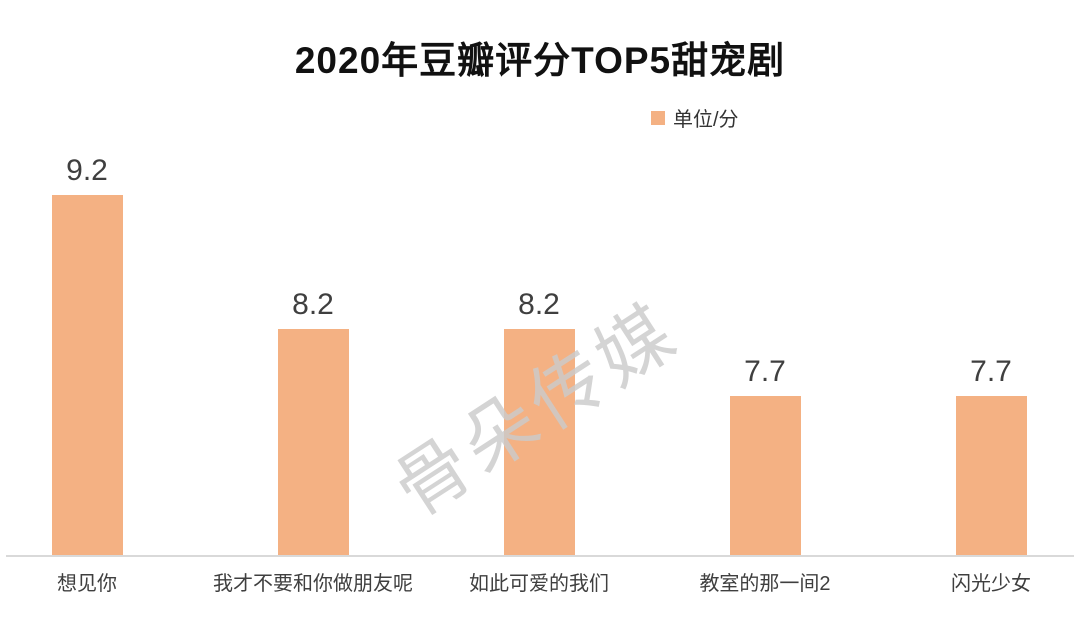  Describe the element at coordinates (991, 584) in the screenshot. I see `category-label: 闪光少女` at that location.